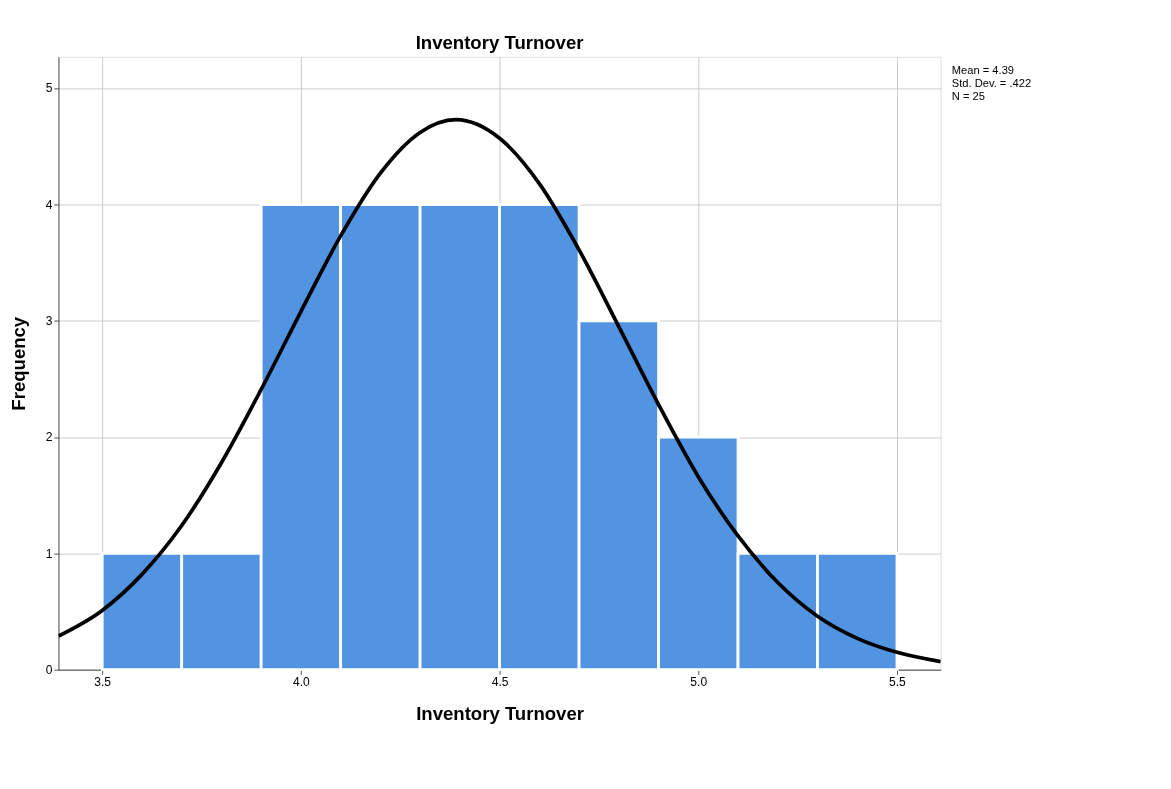 The image size is (1171, 789). Describe the element at coordinates (898, 681) in the screenshot. I see `x-tick-label: 5.5` at that location.